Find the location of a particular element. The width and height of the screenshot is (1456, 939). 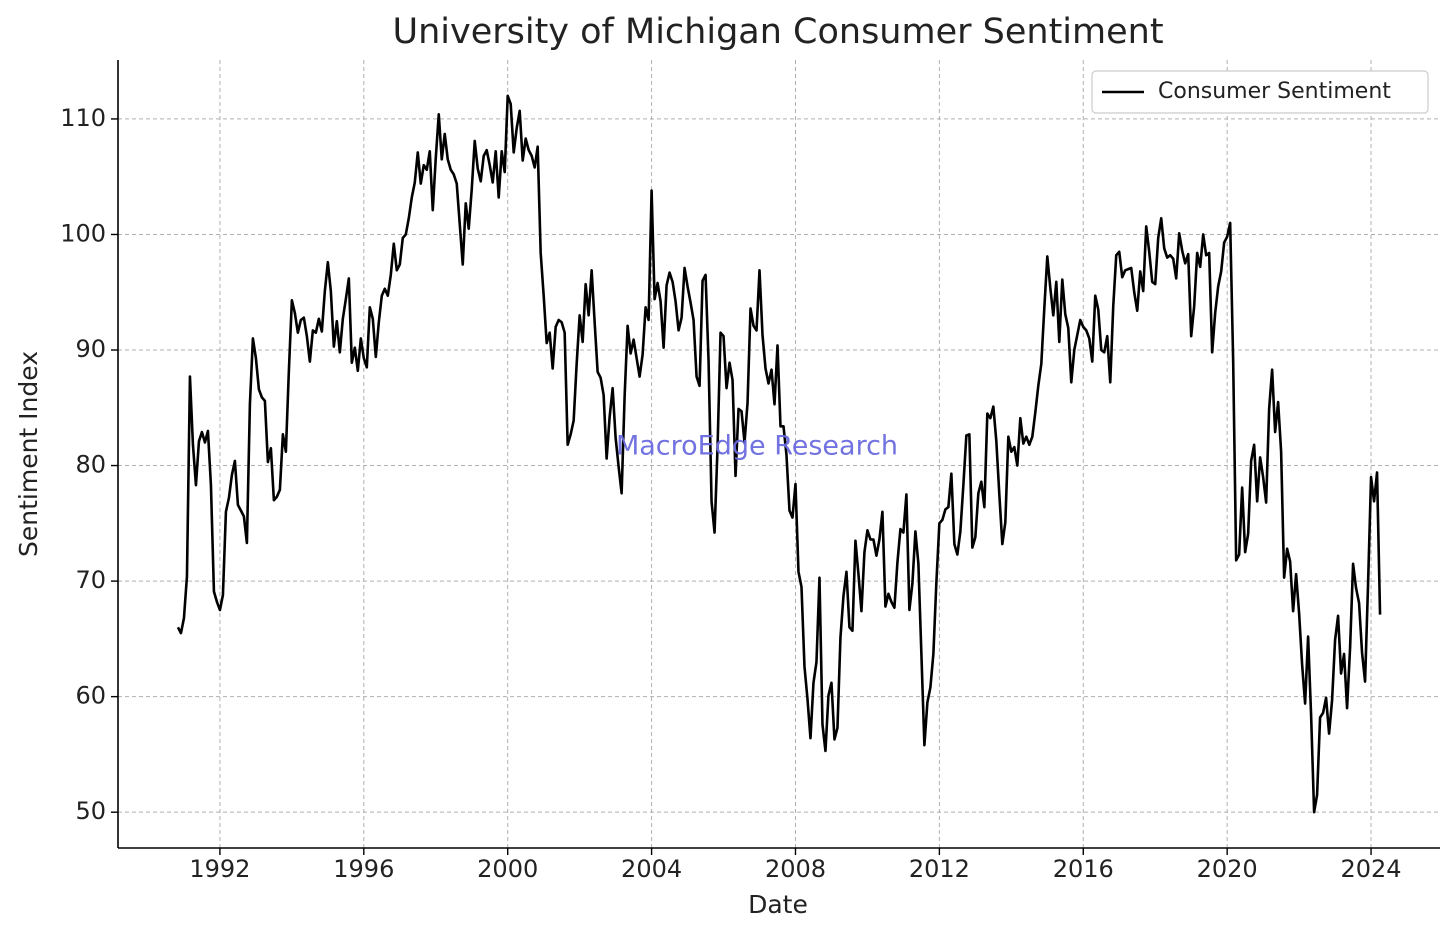

y-tick-label: 110 is located at coordinates (83, 118).